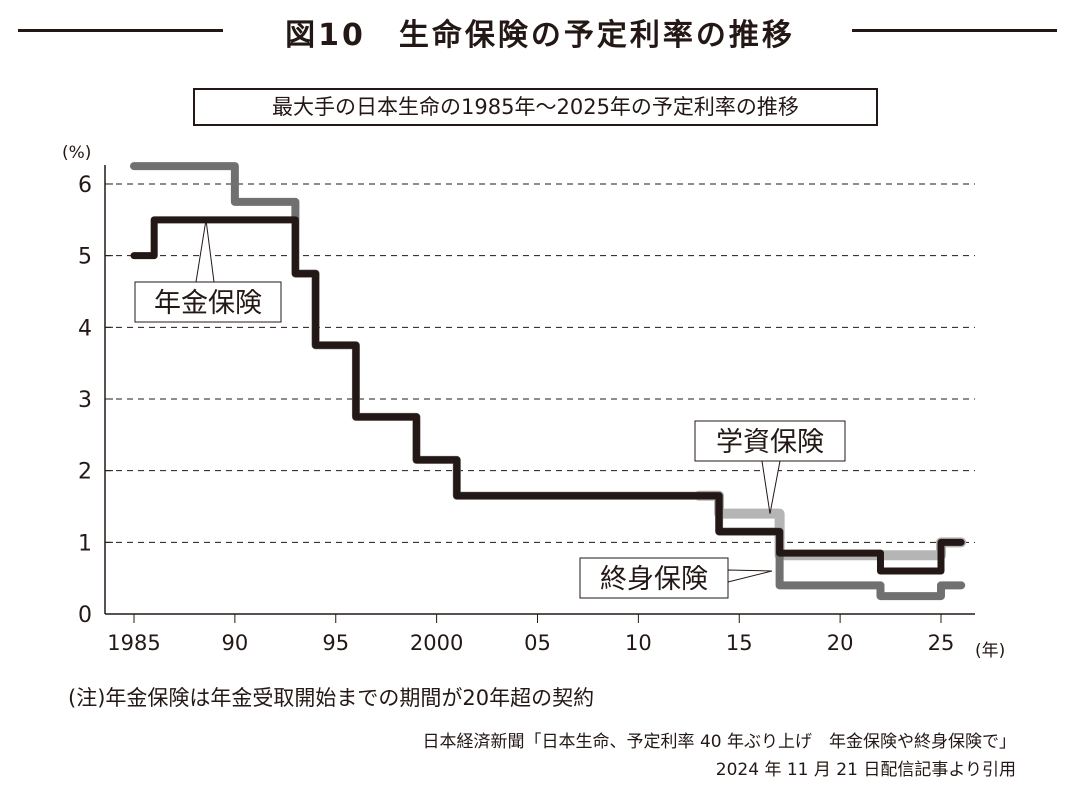 This screenshot has height=793, width=1076. Describe the element at coordinates (840, 643) in the screenshot. I see `x-tick-label: 20` at that location.